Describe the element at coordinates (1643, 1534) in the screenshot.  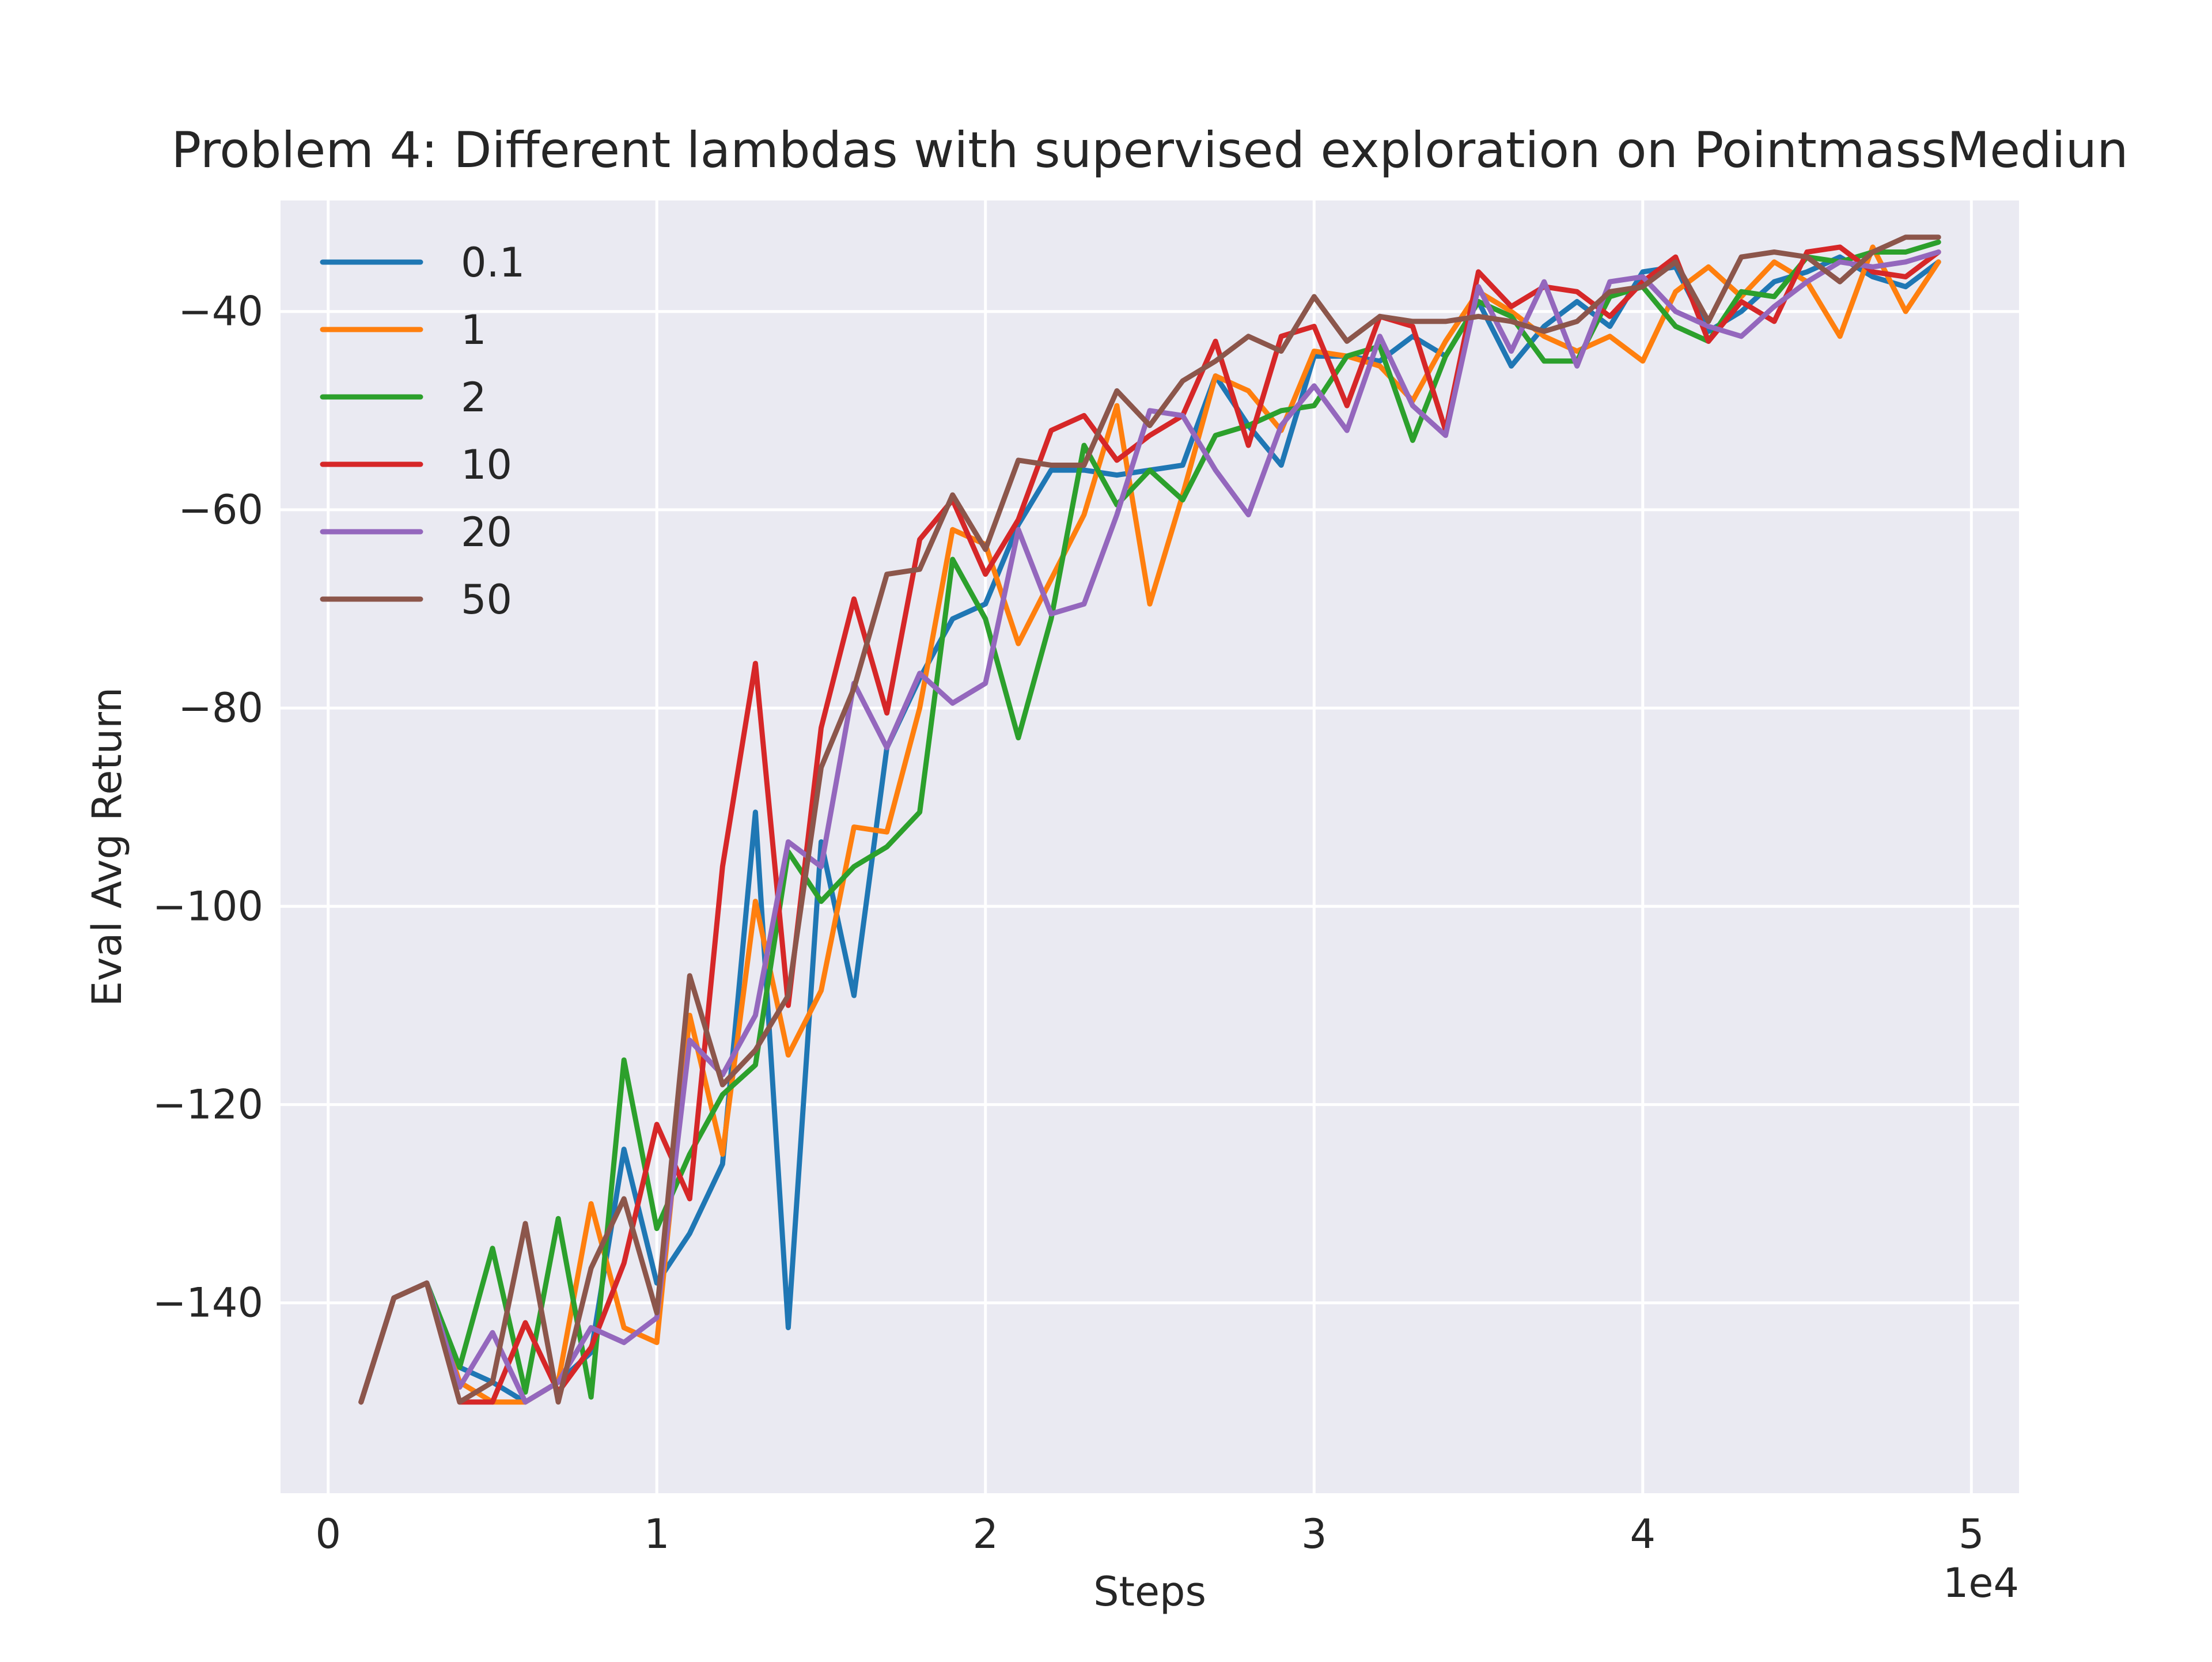
I see `x-tick-label: 4` at that location.